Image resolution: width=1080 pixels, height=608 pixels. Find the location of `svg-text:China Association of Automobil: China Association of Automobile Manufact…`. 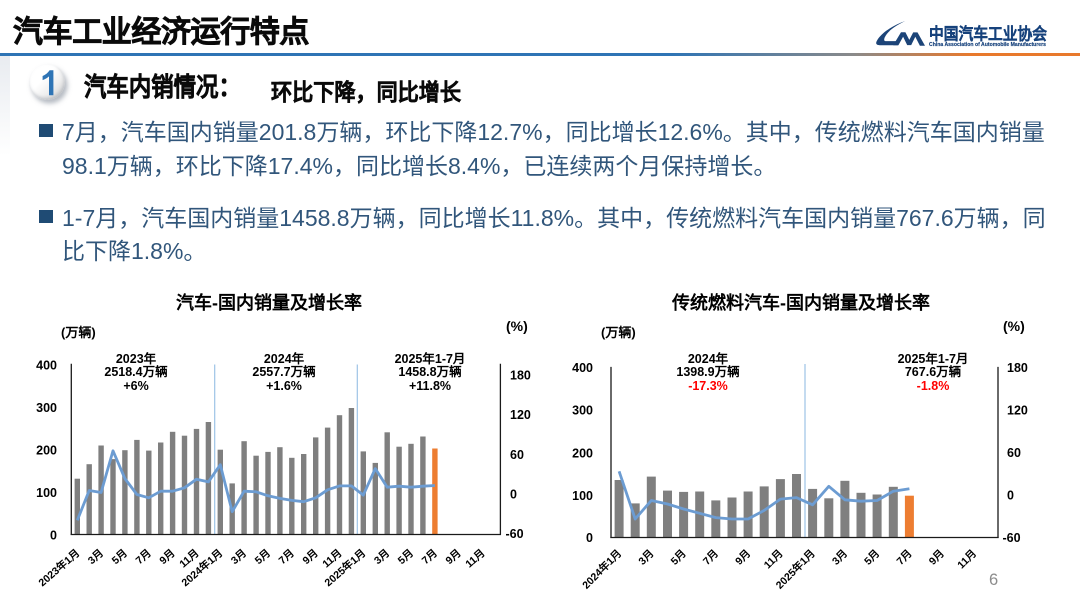

svg-text:China Association of Automobil: China Association of Automobile Manufact… is located at coordinates (987, 45).